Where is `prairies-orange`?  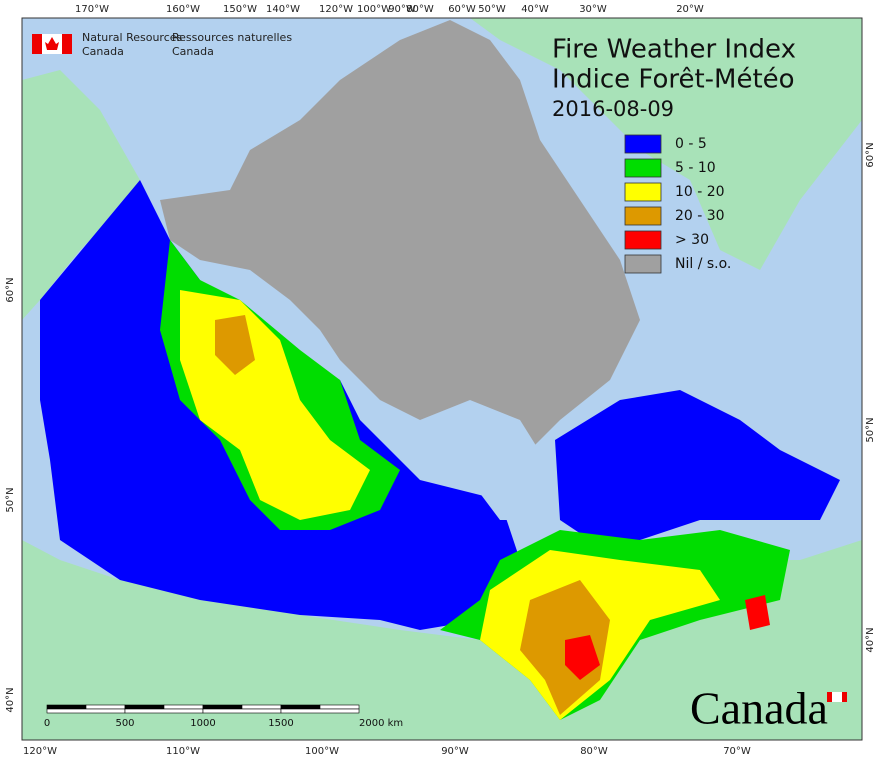 prairies-orange is located at coordinates (235, 345).